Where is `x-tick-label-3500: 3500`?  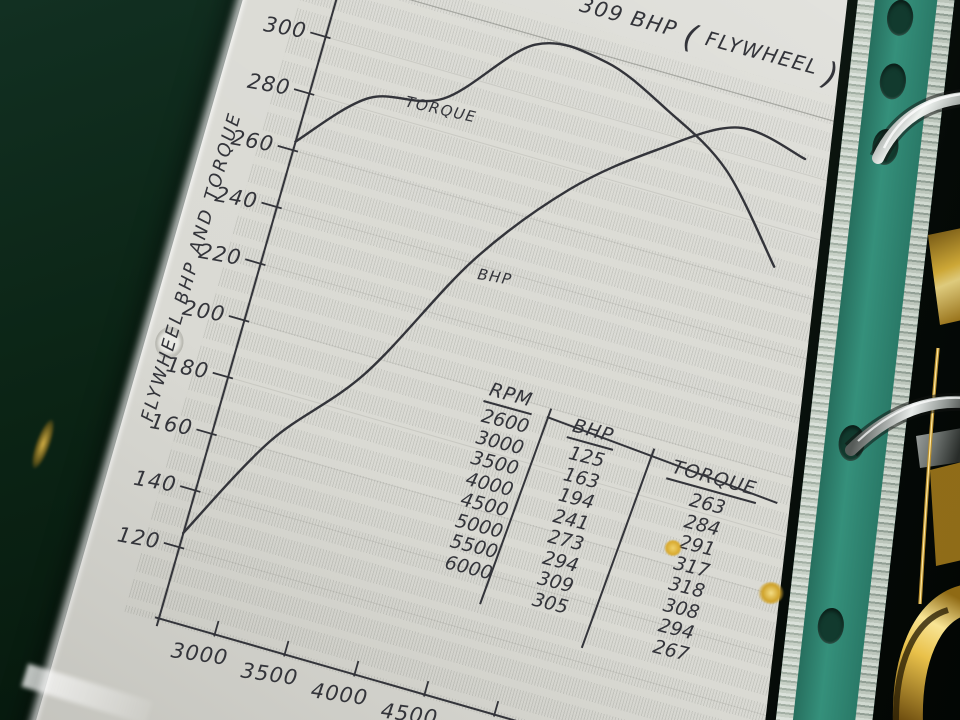 x-tick-label-3500: 3500 is located at coordinates (269, 674).